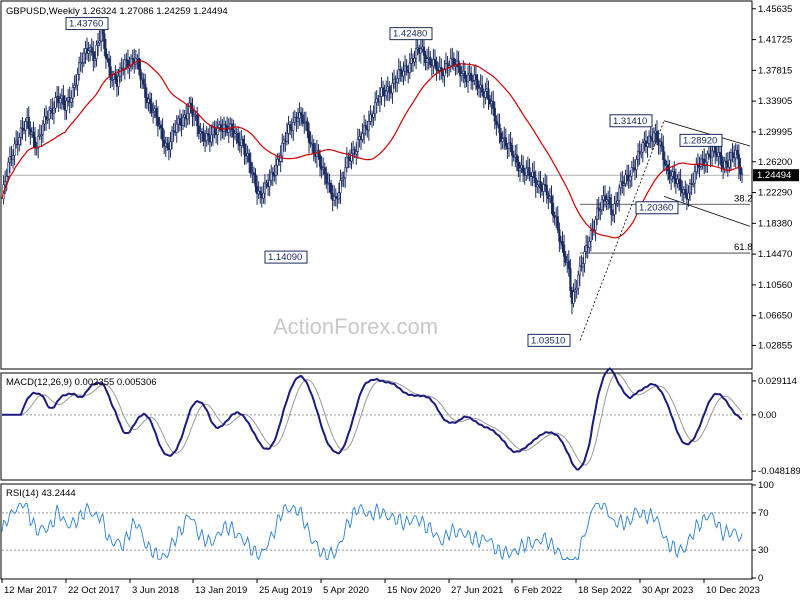 The width and height of the screenshot is (800, 600). I want to click on price-tick-label: 1.29995, so click(775, 132).